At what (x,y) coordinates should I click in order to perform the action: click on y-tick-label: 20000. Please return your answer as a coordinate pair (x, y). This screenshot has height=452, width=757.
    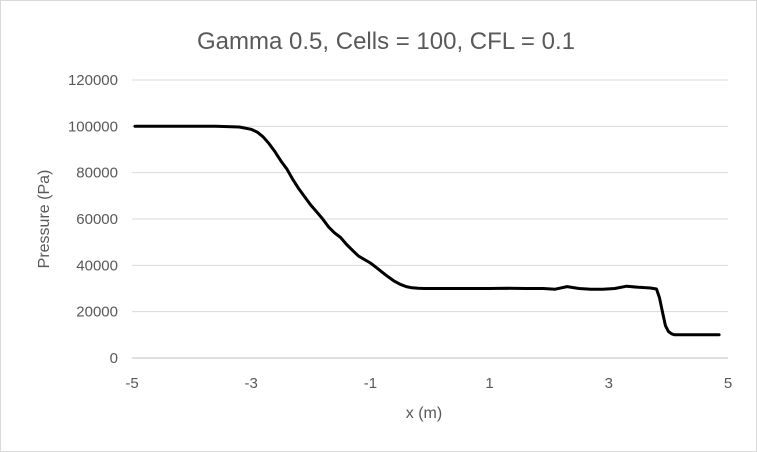
    Looking at the image, I should click on (97, 312).